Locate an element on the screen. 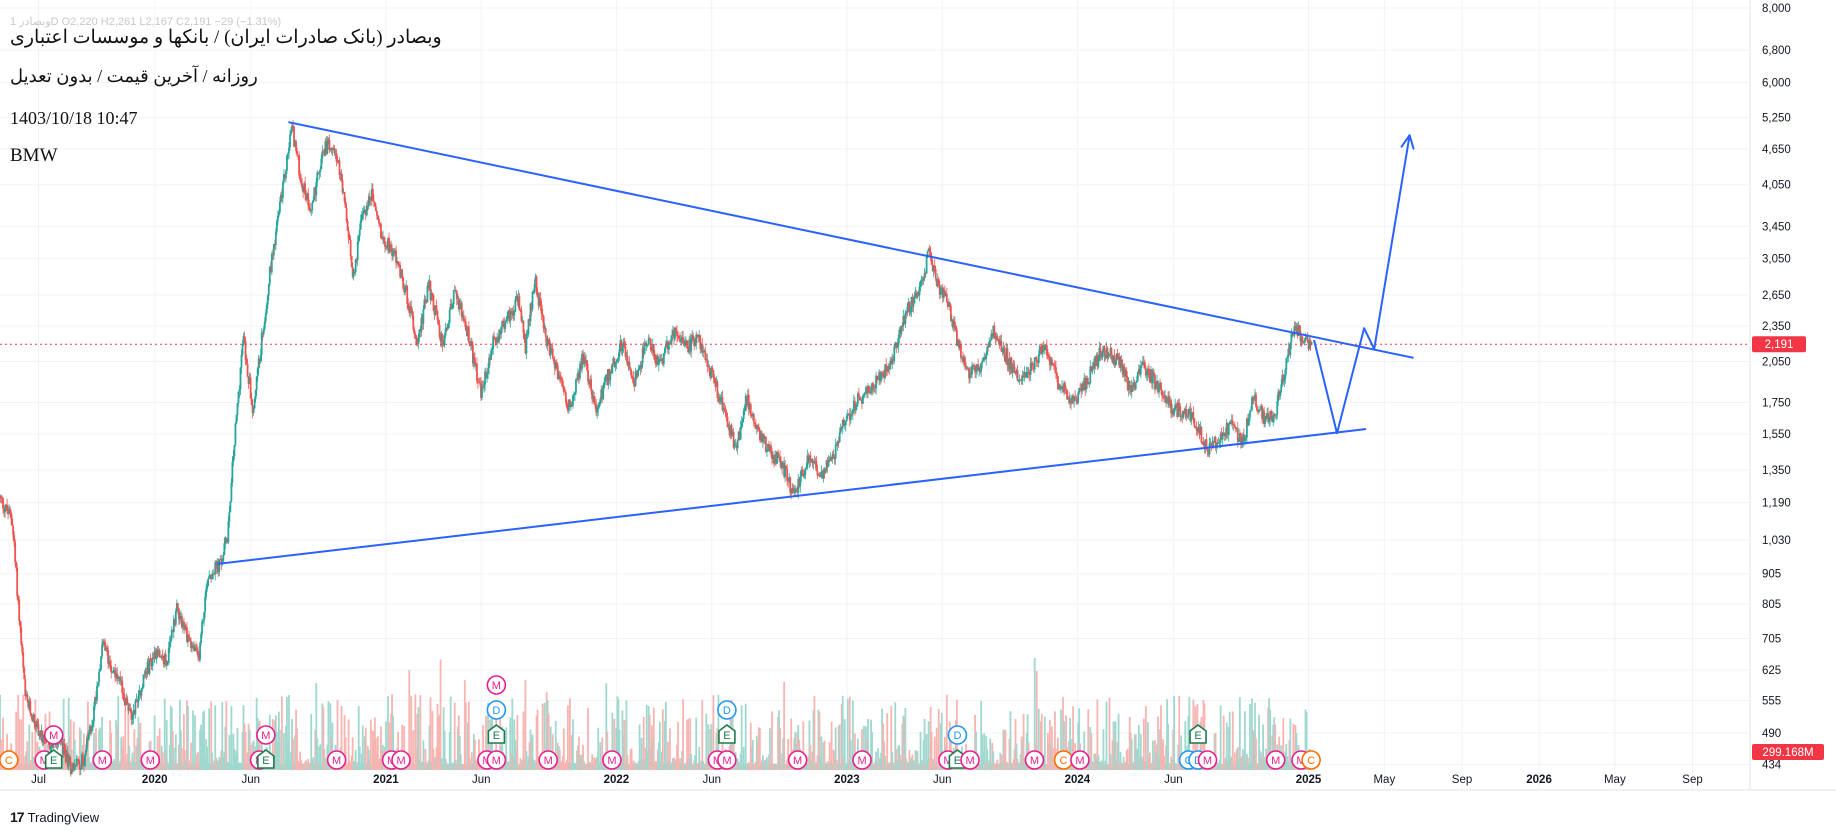 The height and width of the screenshot is (835, 1836). event-marker-shape is located at coordinates (1034, 760).